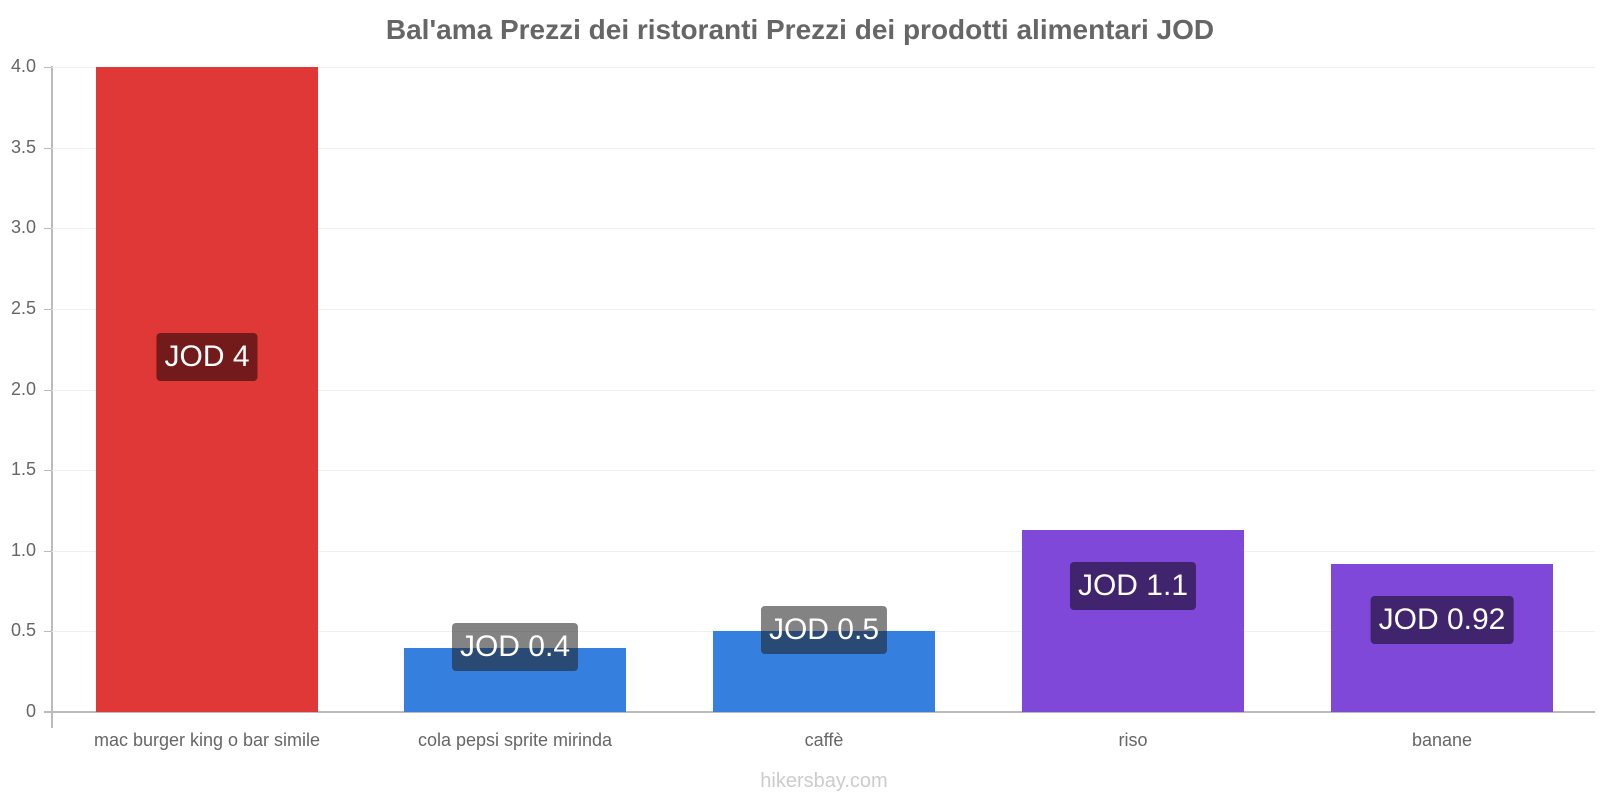  I want to click on bar-value-label: JOD 0.4, so click(515, 646).